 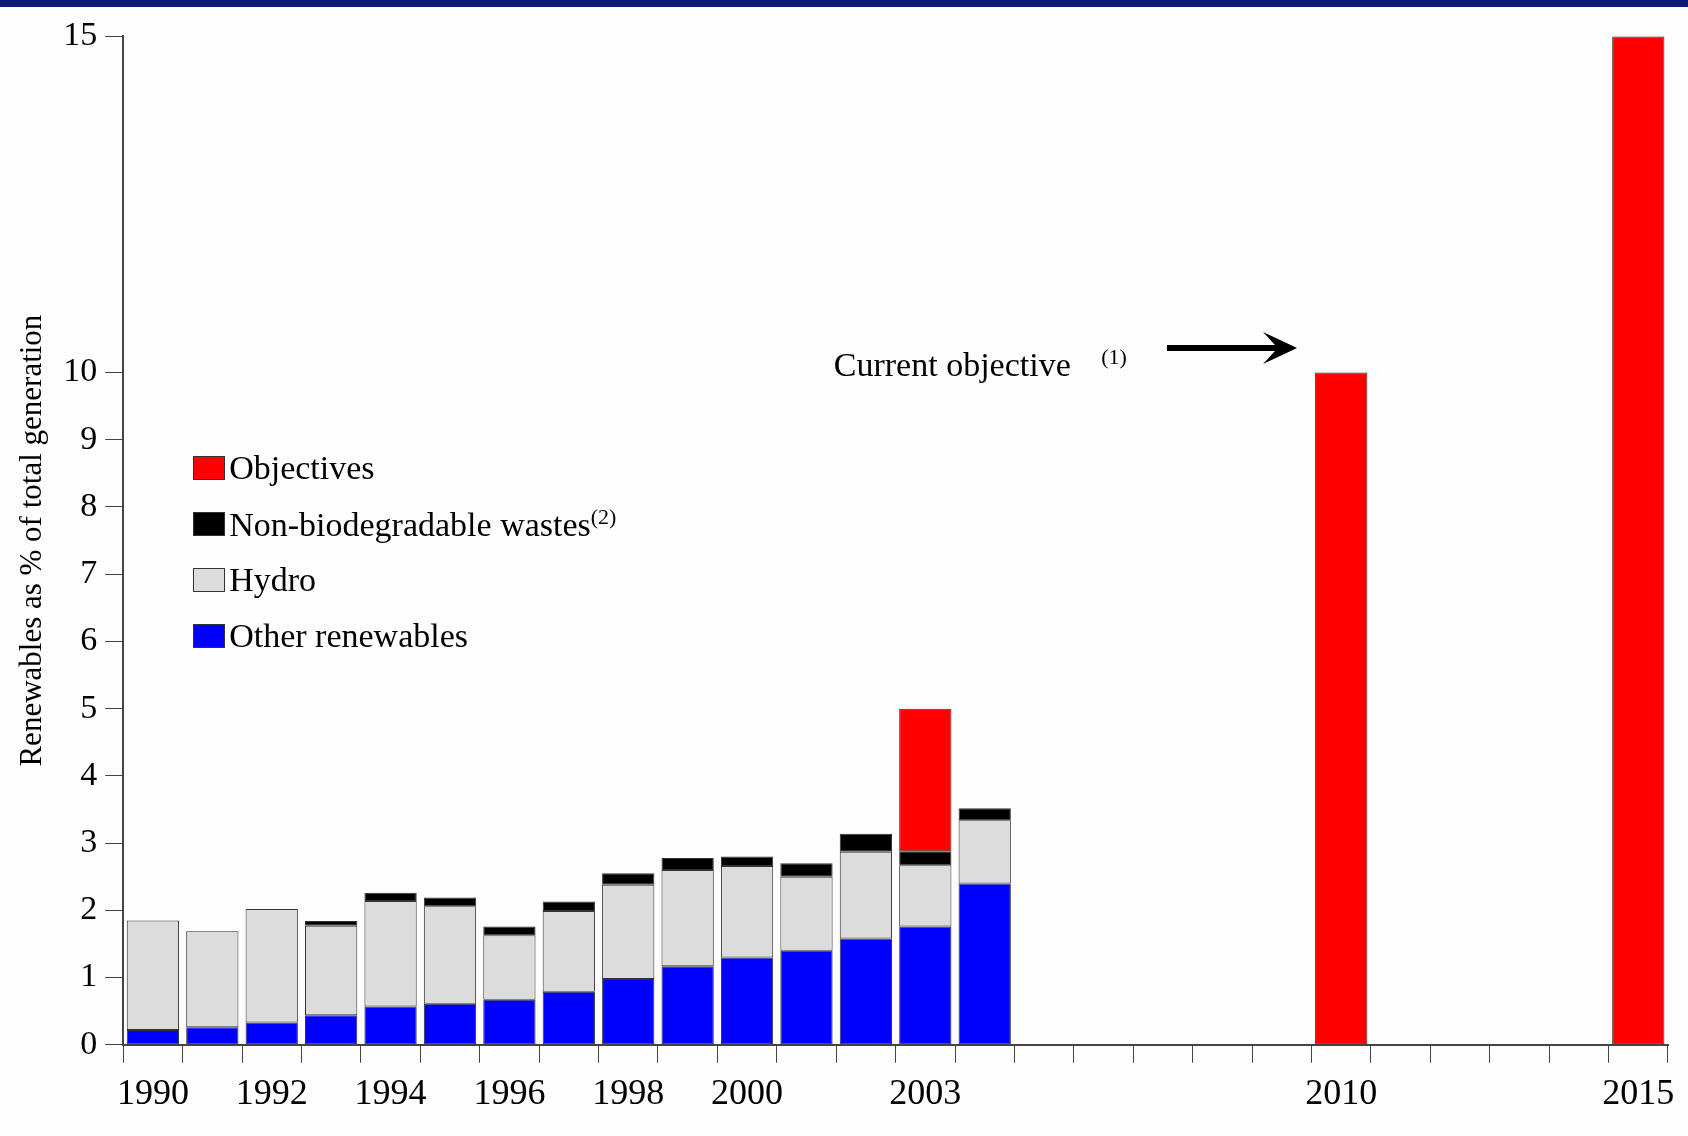 I want to click on y-tick-label: 9, so click(x=89, y=437).